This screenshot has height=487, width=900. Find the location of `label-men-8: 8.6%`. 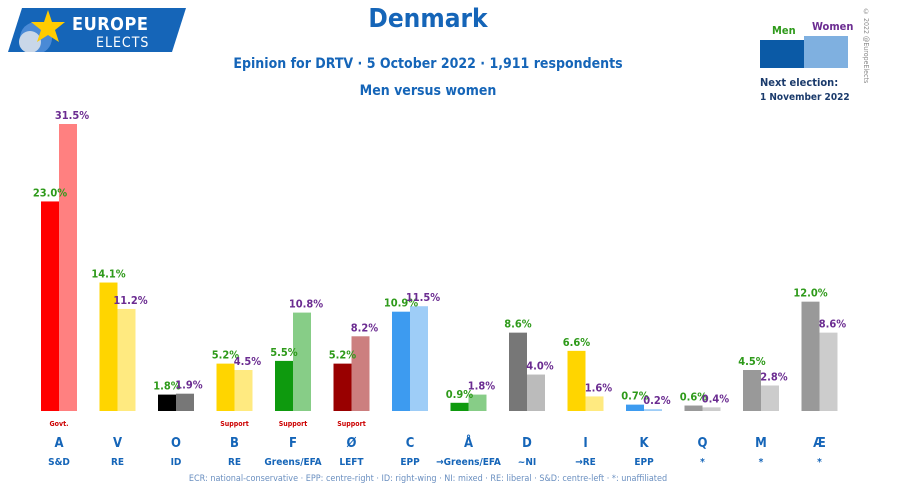

label-men-8: 8.6% is located at coordinates (518, 324).